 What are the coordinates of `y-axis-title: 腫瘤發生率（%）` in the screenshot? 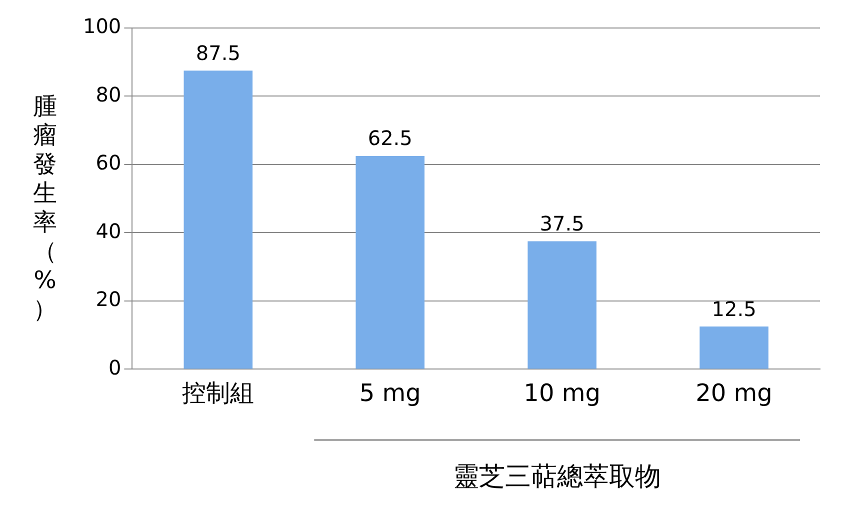 It's located at (45, 208).